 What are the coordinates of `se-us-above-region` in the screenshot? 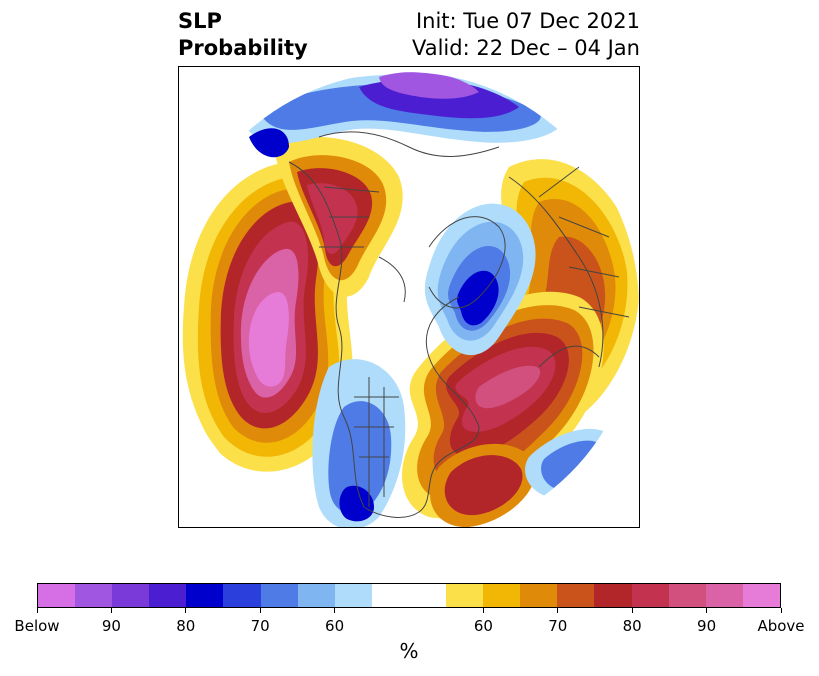 It's located at (483, 485).